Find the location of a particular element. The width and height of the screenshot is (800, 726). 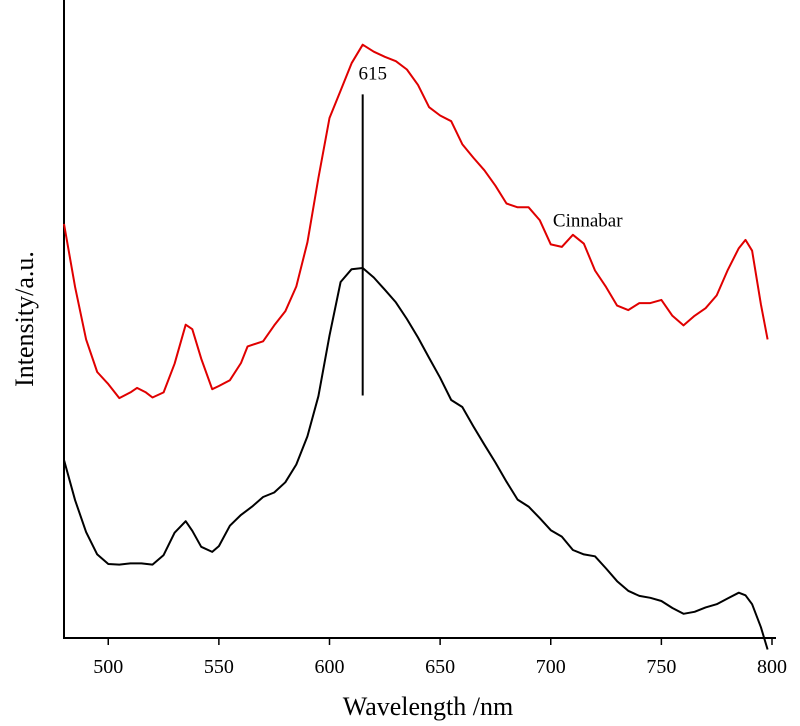

x-tick-label: 750 is located at coordinates (661, 667).